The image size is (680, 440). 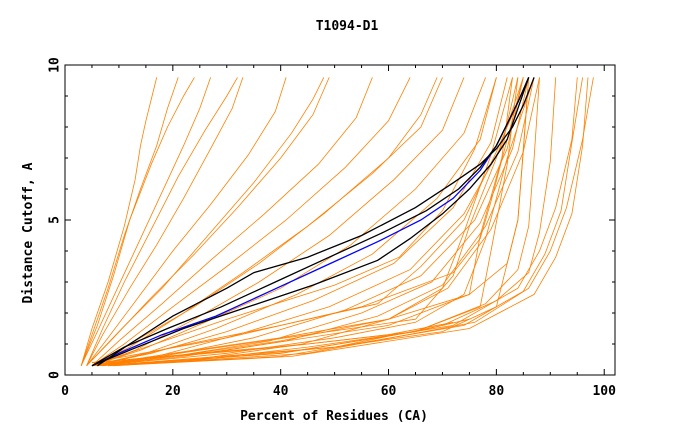 I want to click on x-tick-label-4: 80, so click(x=497, y=391).